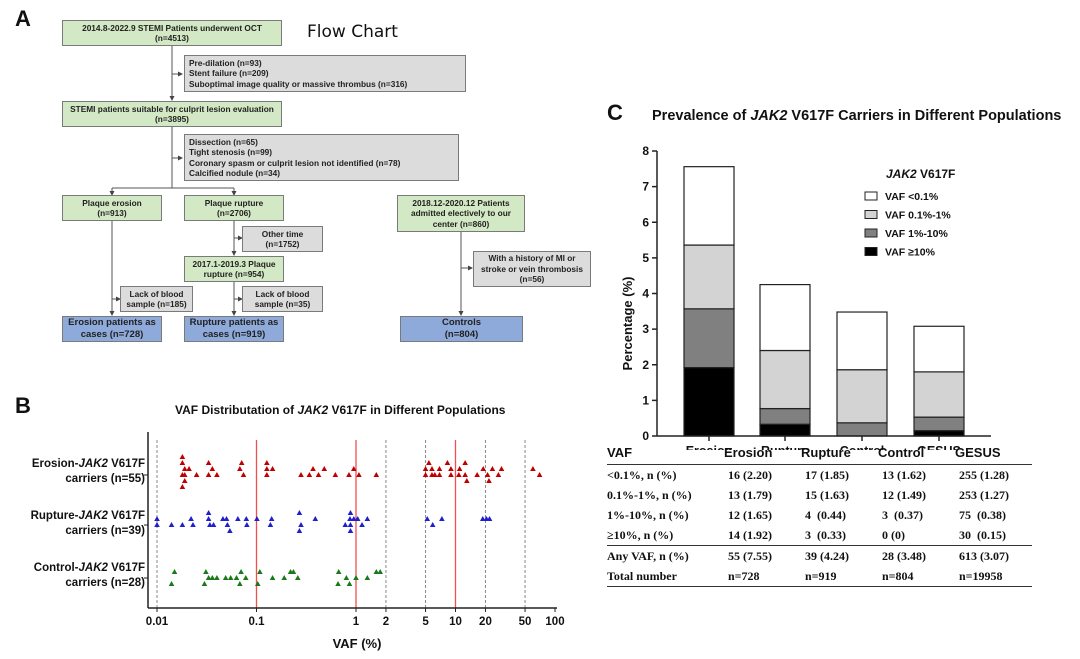  What do you see at coordinates (156, 299) in the screenshot?
I see `box-lack-blood-erosion: Lack of blood sample (n=185)` at bounding box center [156, 299].